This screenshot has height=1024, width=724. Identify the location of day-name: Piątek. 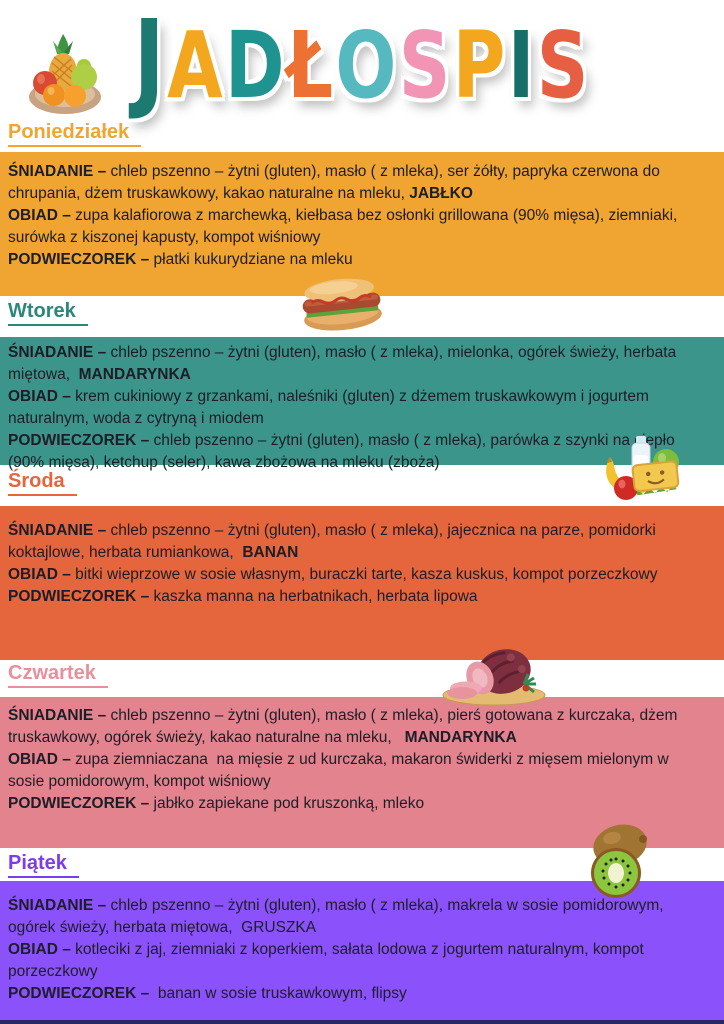
(43, 865).